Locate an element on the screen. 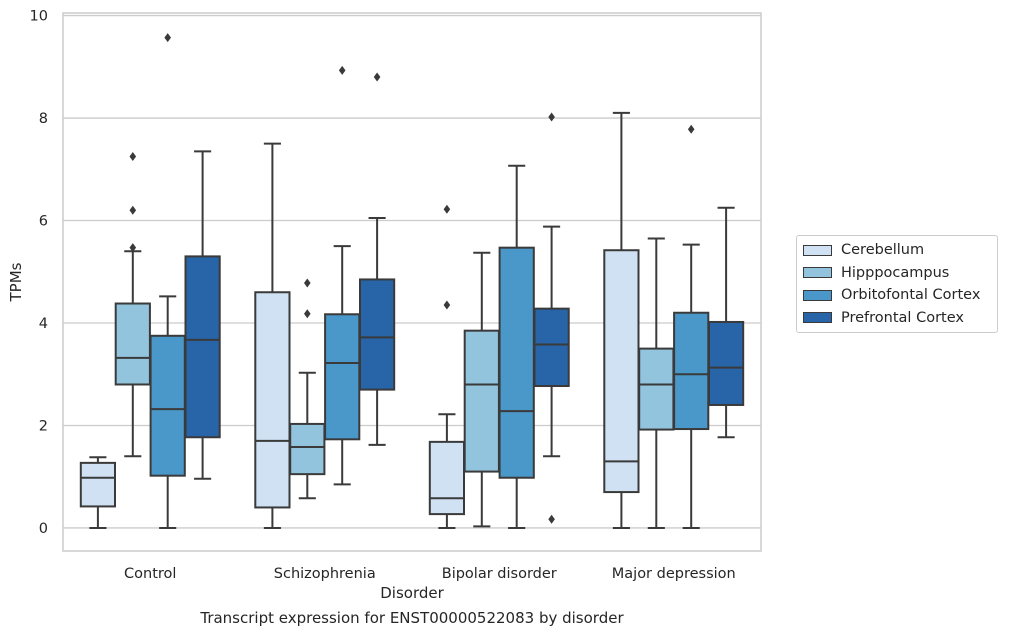  legend-item: Cerebellum is located at coordinates (897, 250).